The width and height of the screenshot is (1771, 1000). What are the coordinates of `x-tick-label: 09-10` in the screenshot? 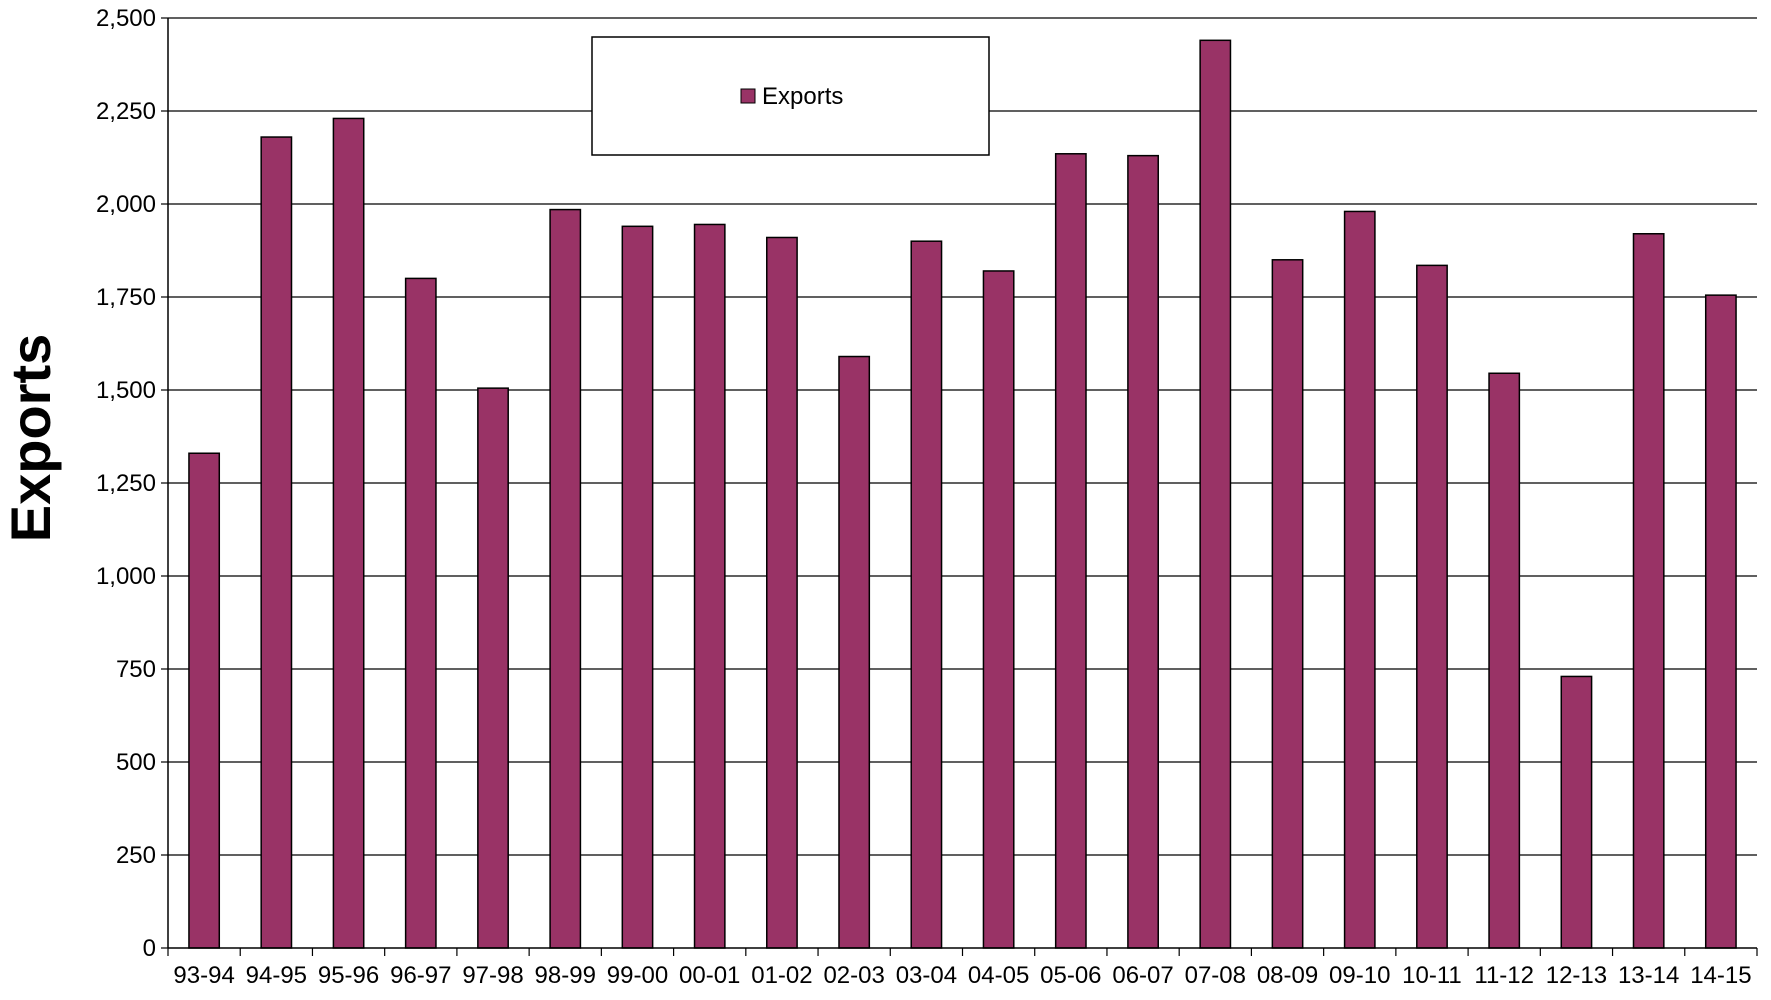 It's located at (1359, 975).